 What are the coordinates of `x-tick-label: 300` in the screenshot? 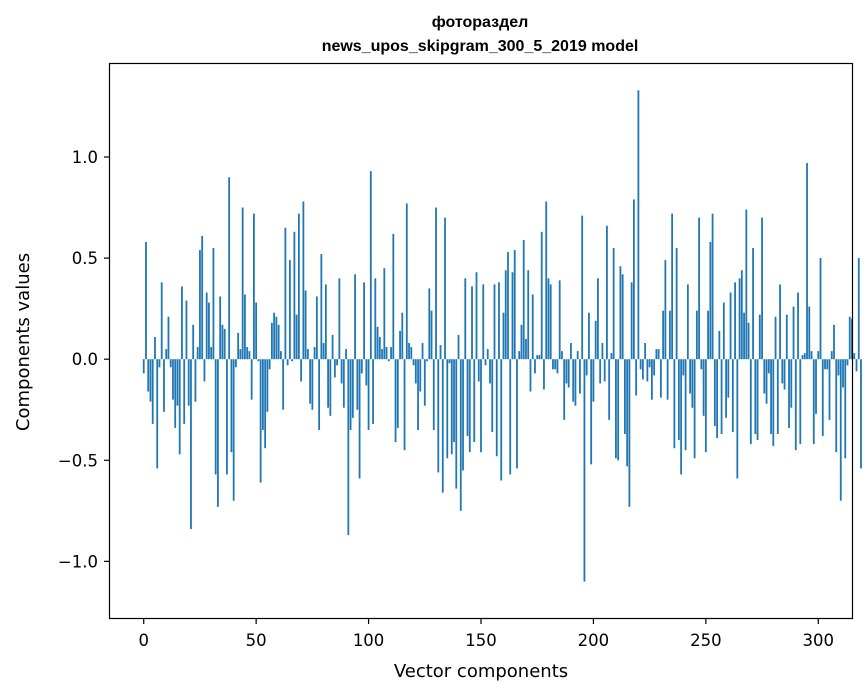 It's located at (819, 640).